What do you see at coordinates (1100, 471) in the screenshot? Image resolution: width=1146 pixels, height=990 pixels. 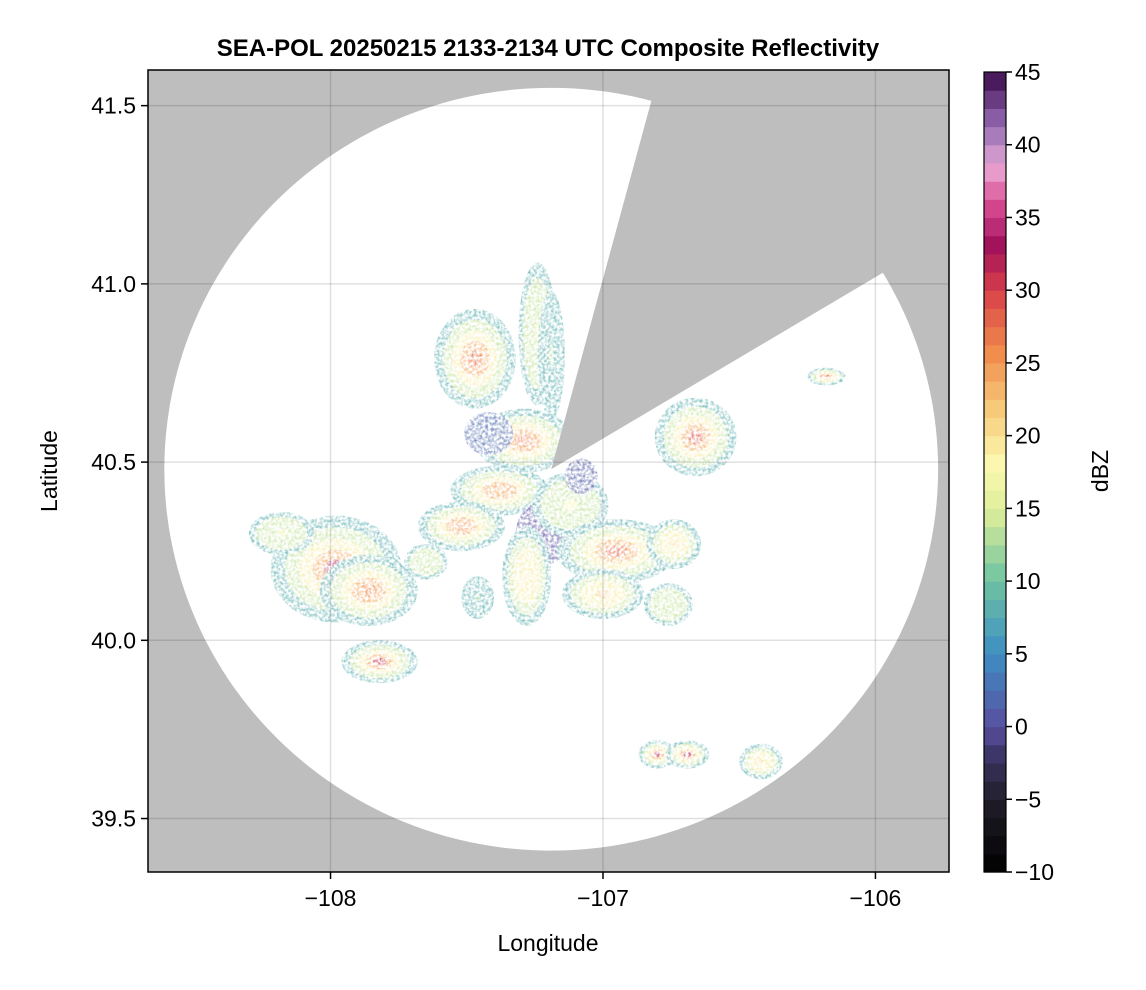 I see `colorbar-label: dBZ` at bounding box center [1100, 471].